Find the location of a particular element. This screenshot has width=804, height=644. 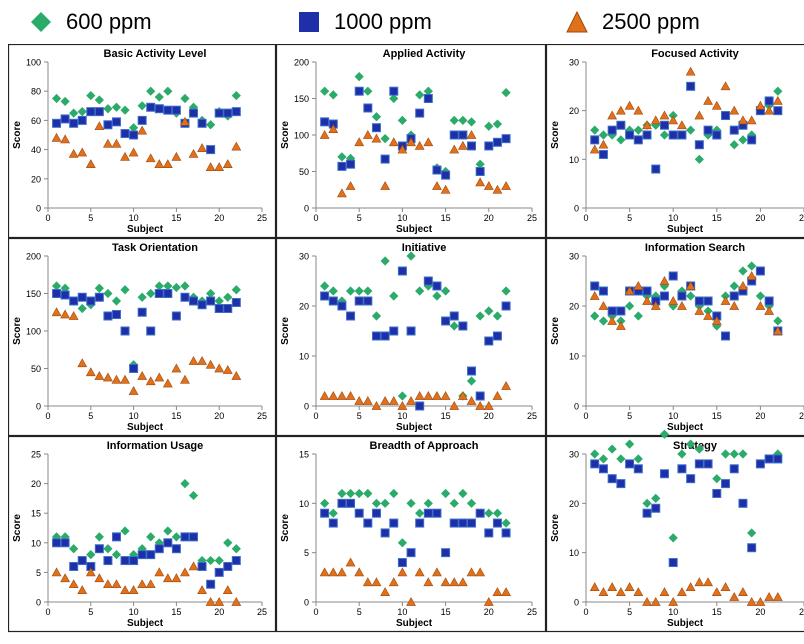

legend-item-1000ppm: 1000 ppm is located at coordinates (365, 22).